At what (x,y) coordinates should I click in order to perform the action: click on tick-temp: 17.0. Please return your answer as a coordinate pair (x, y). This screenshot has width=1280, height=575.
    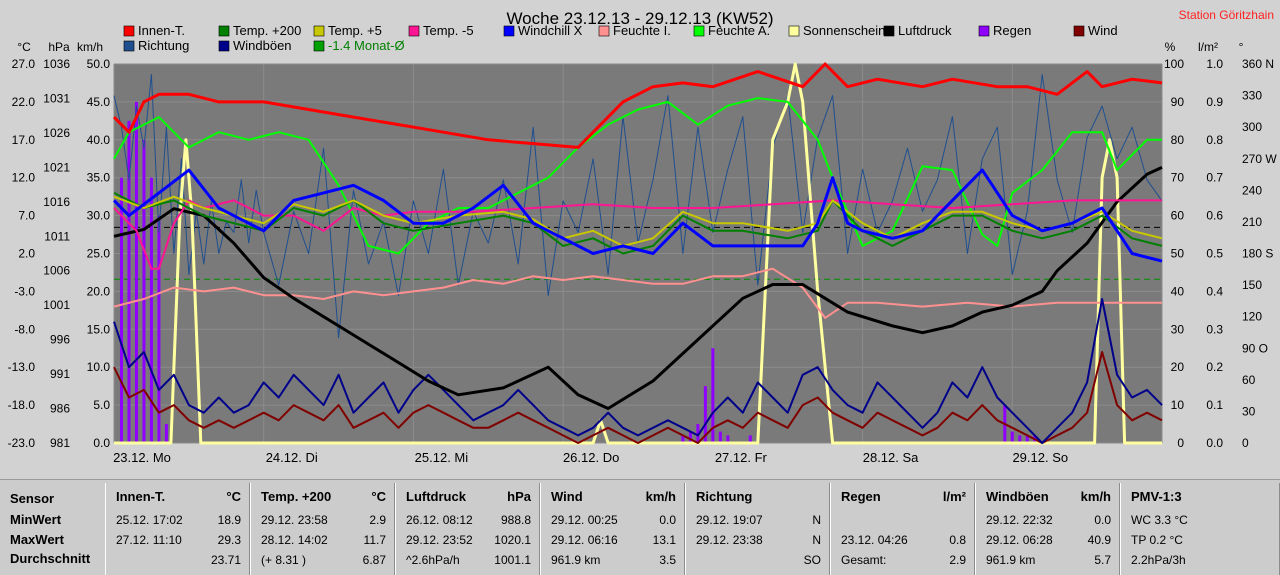
    Looking at the image, I should click on (24, 140).